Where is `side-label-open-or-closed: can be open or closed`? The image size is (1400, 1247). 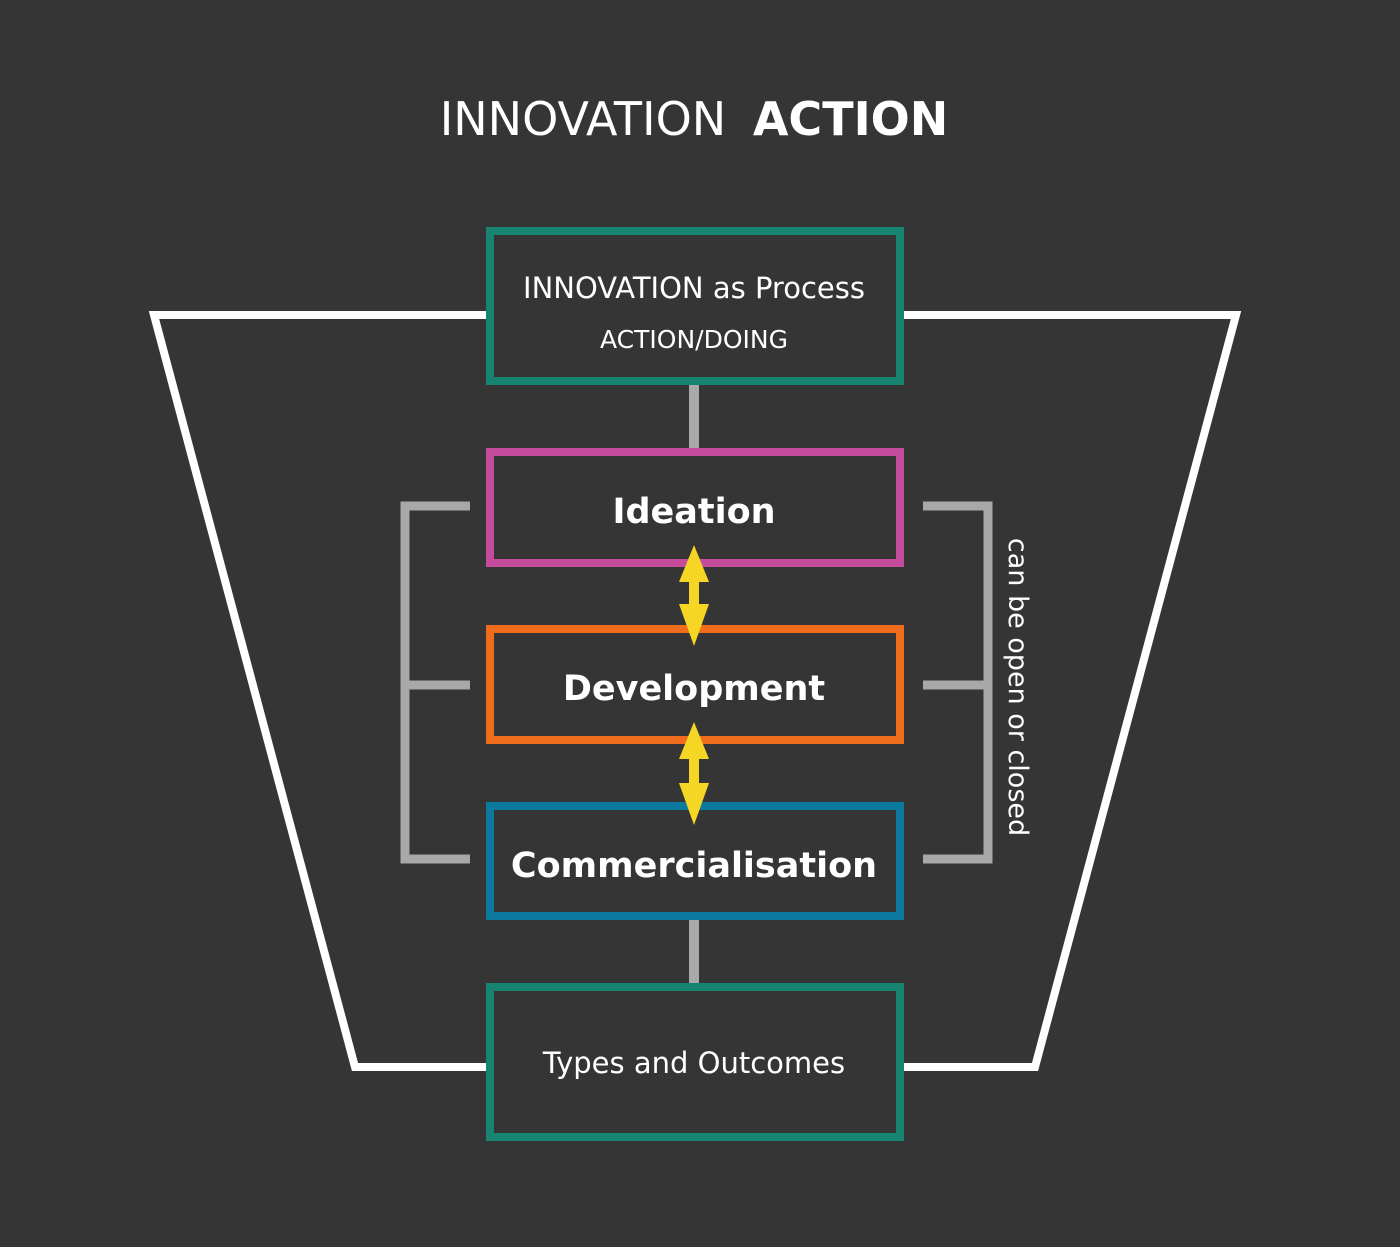 side-label-open-or-closed: can be open or closed is located at coordinates (1017, 687).